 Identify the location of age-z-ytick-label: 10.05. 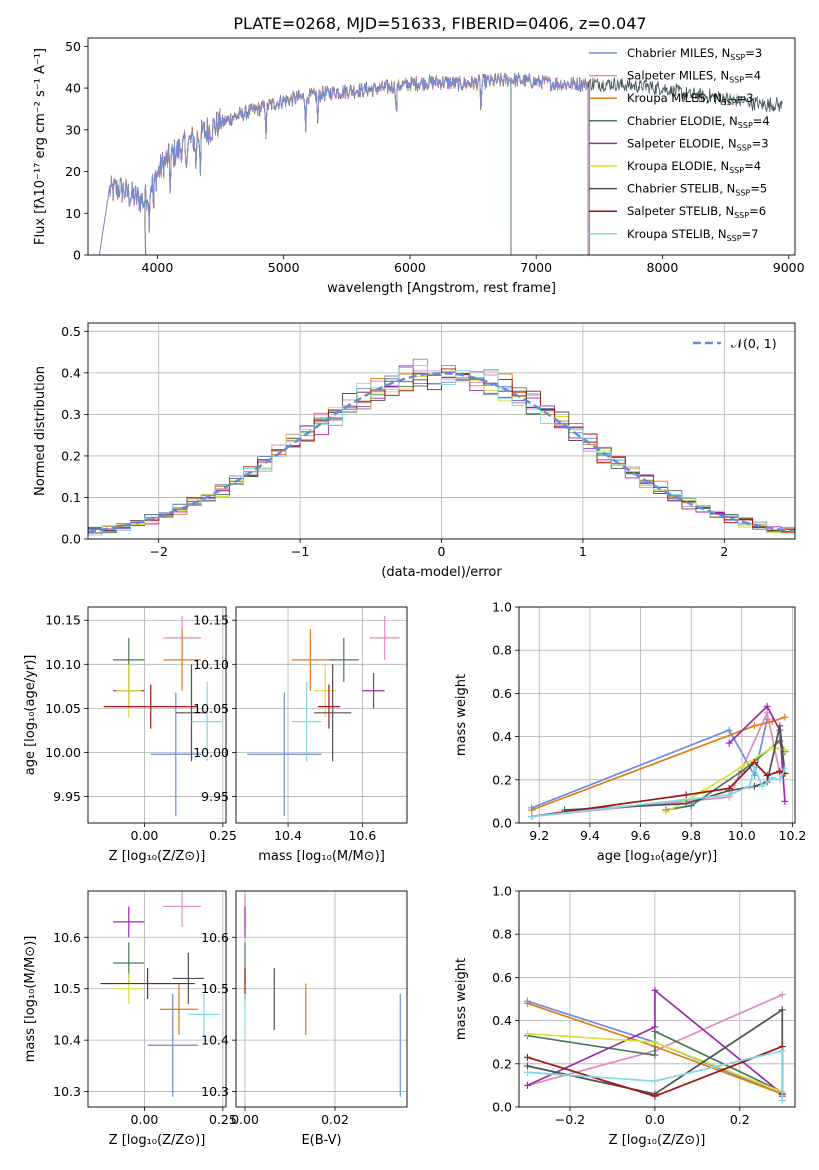
(63, 708).